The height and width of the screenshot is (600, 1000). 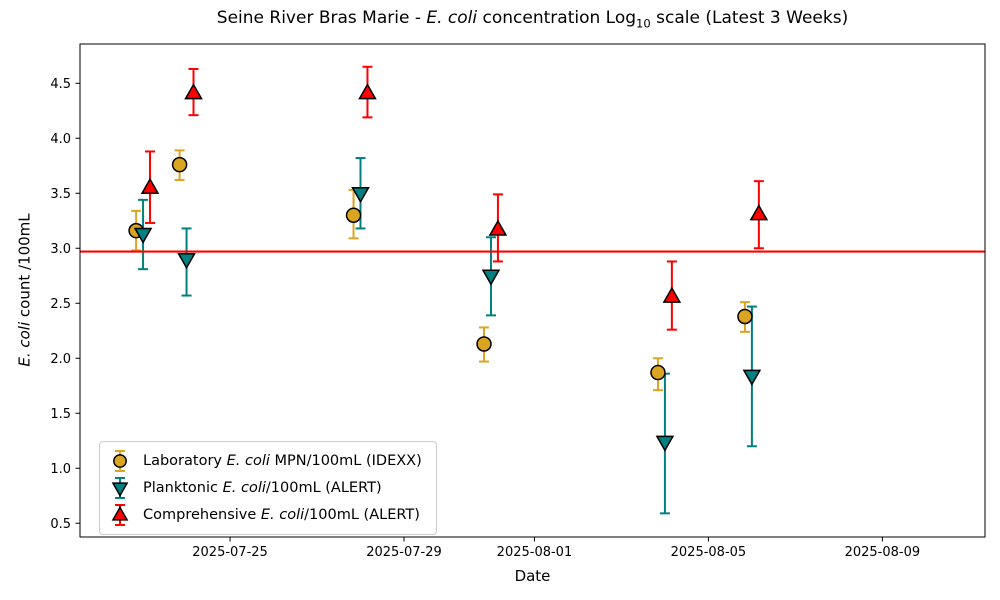 I want to click on y-tick-label: 2.5, so click(x=60, y=304).